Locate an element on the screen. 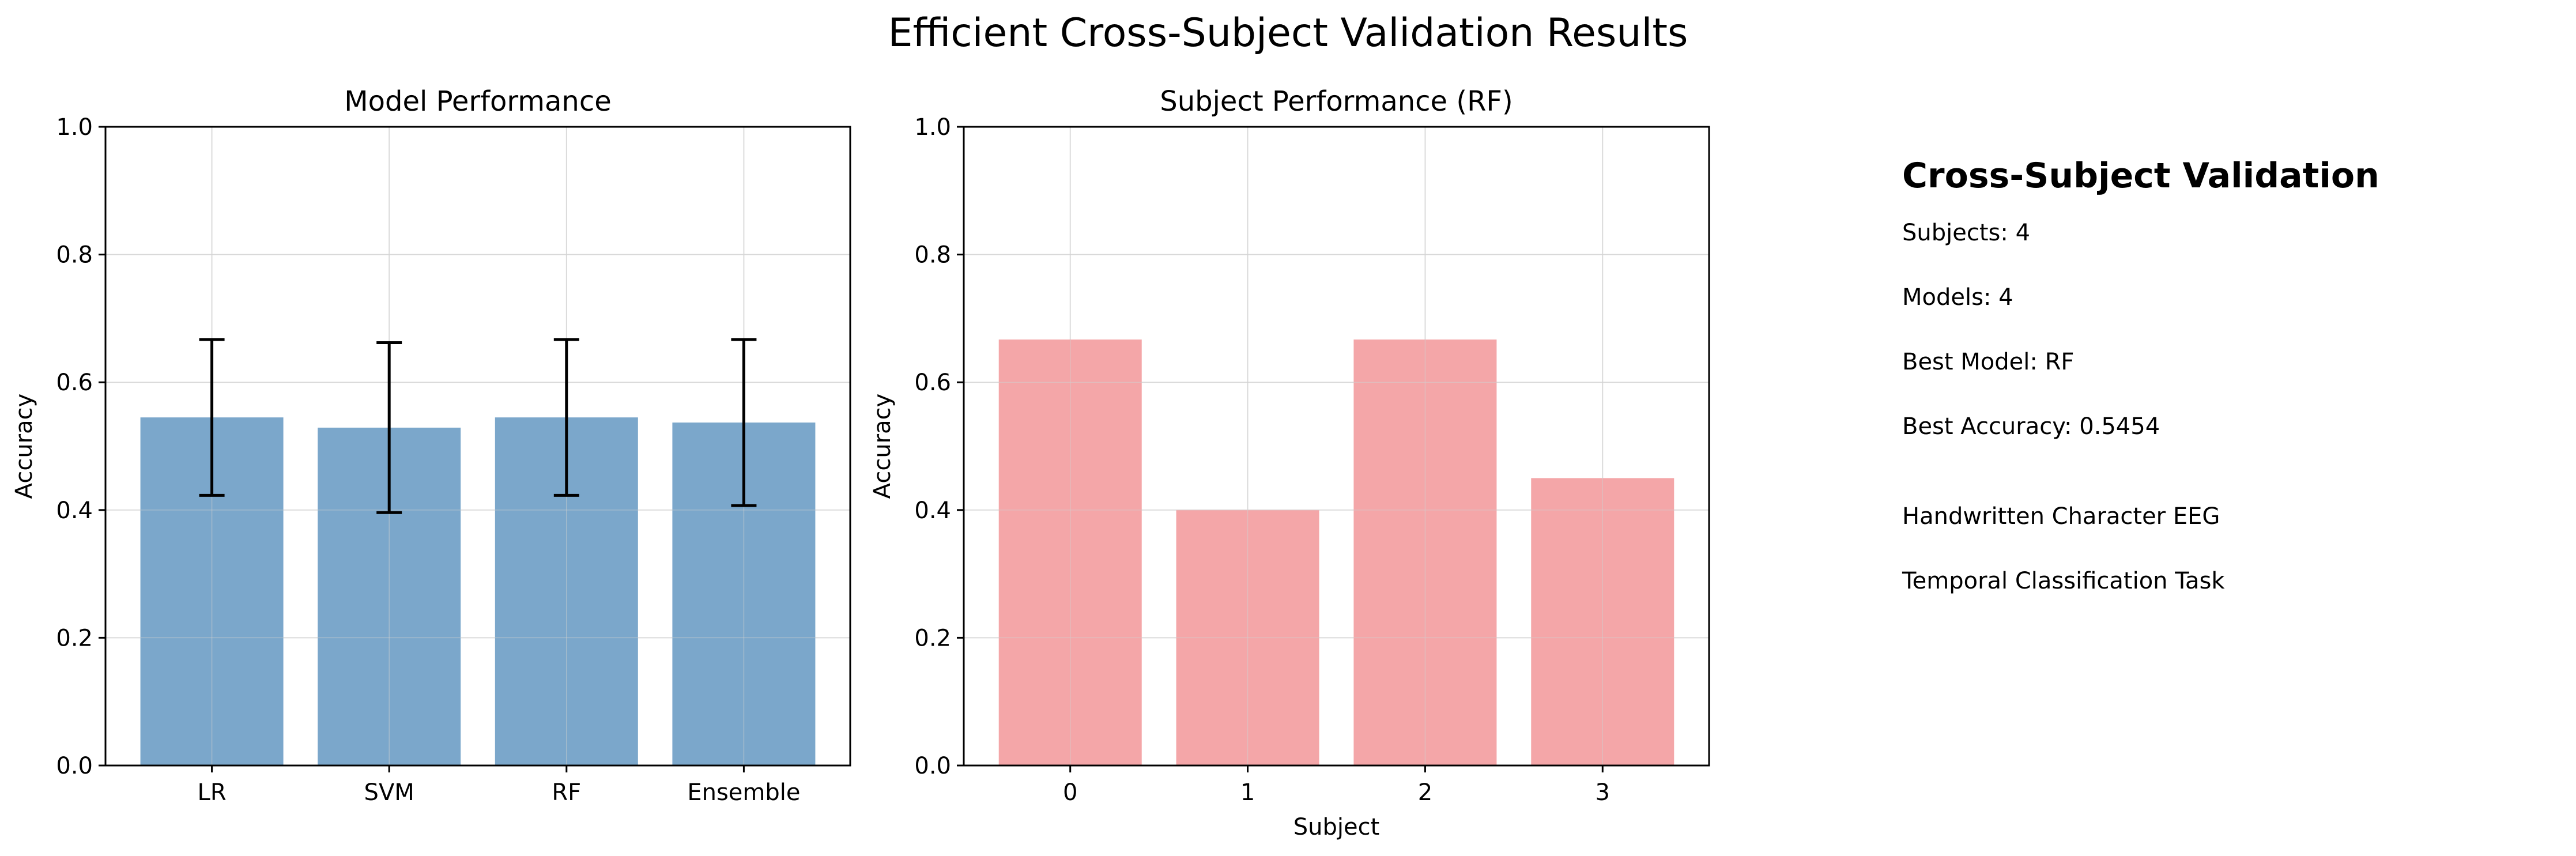 The width and height of the screenshot is (2576, 856). info-task-note: Temporal Classification Task is located at coordinates (2063, 581).